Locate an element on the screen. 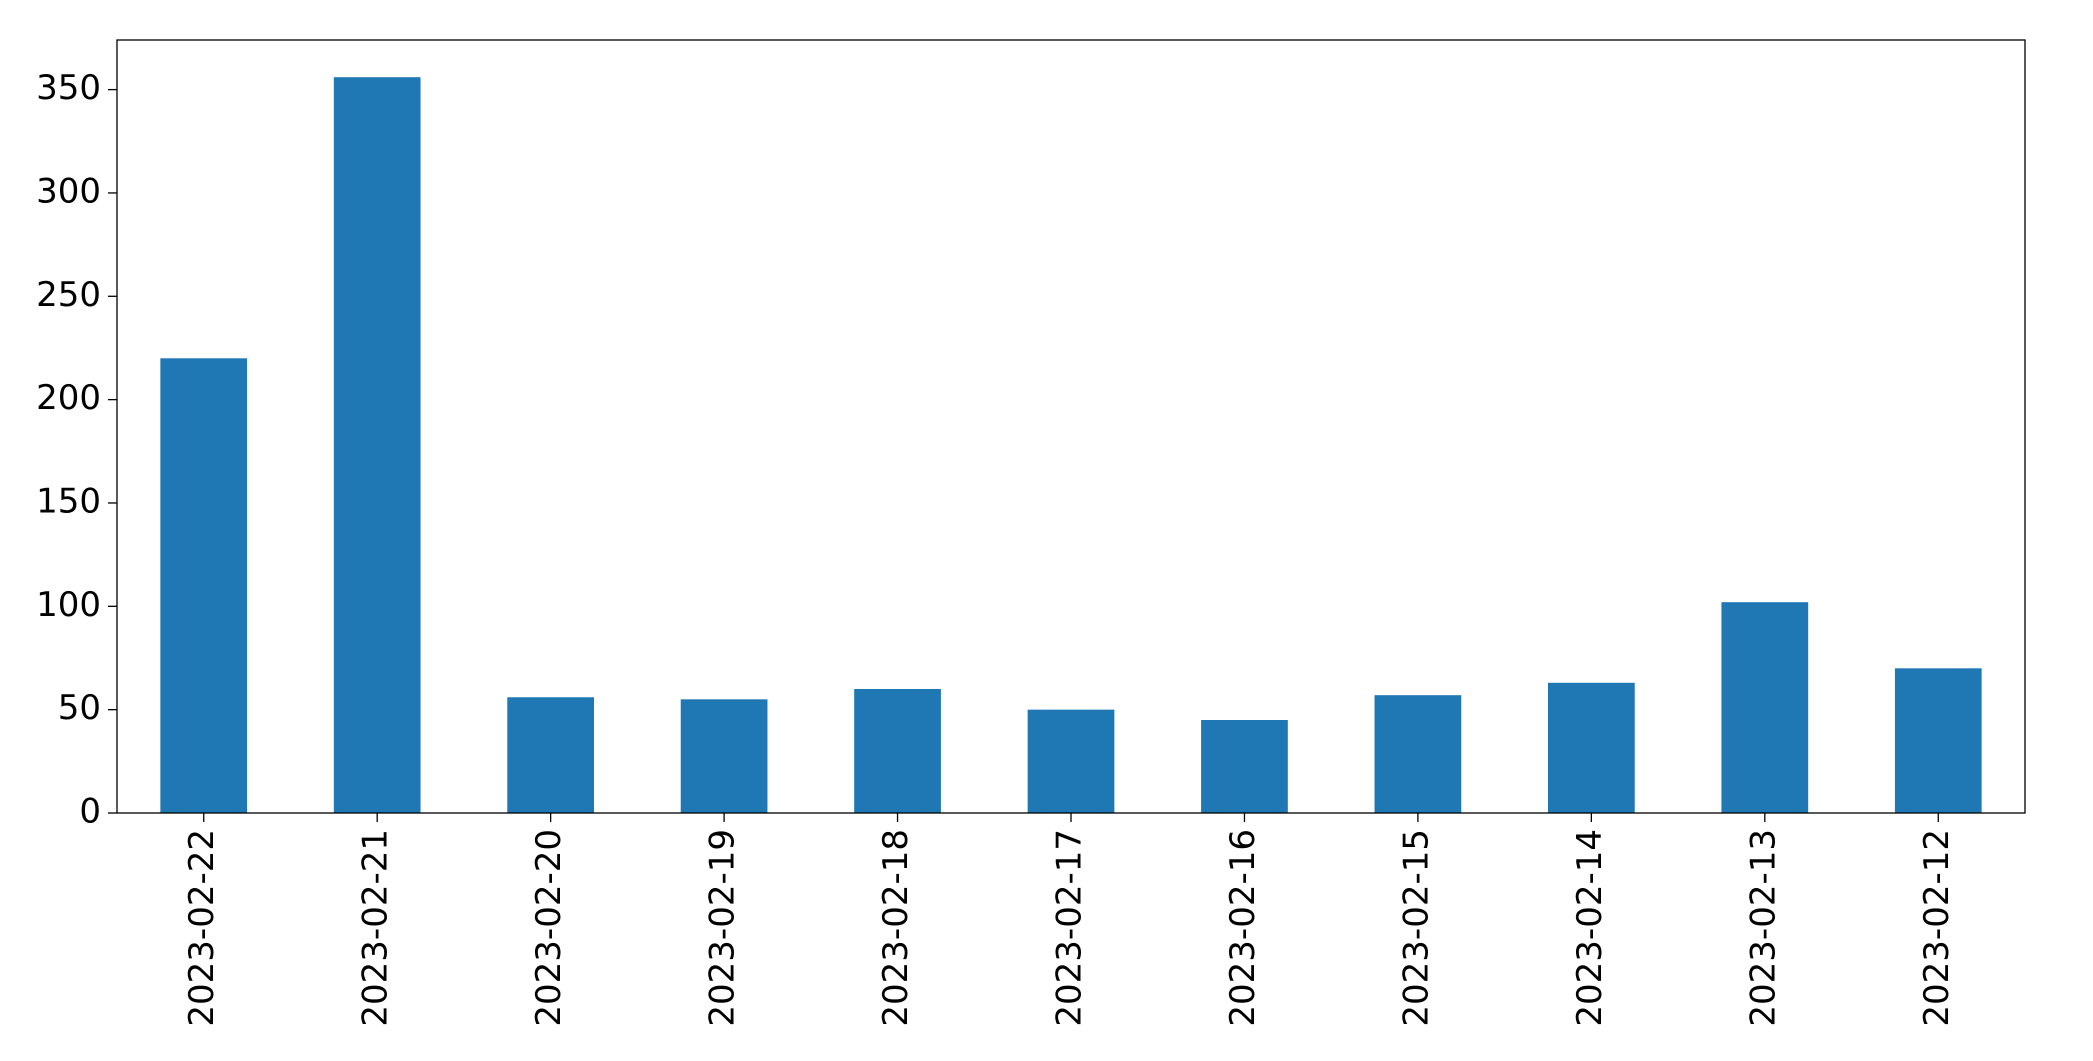  y-tick-label: 200 is located at coordinates (68, 398).